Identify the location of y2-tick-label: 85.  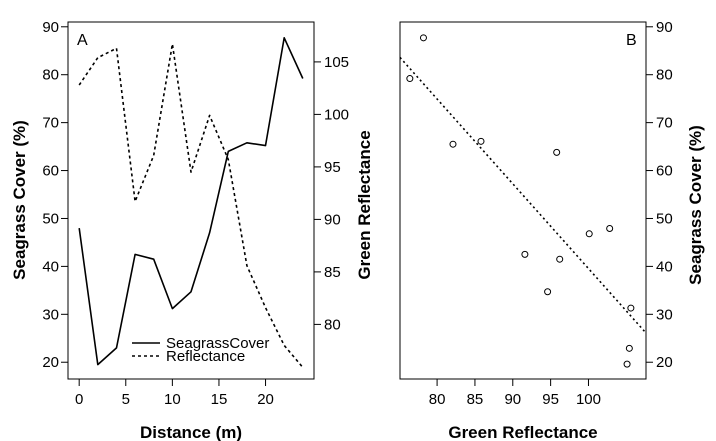
(332, 272).